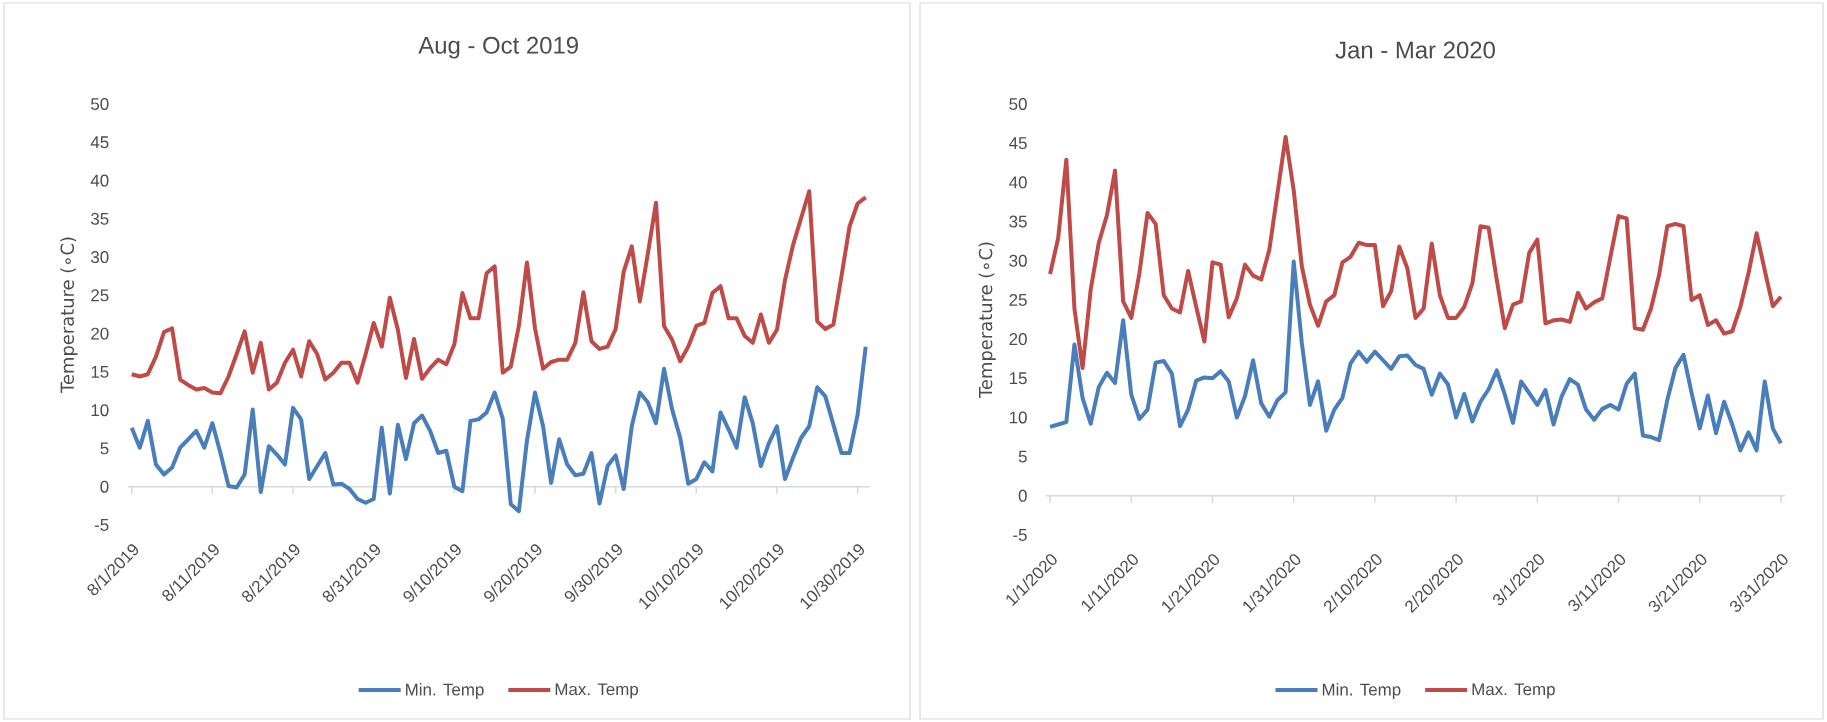  What do you see at coordinates (1415, 50) in the screenshot?
I see `chart-title: Jan - Mar 2020` at bounding box center [1415, 50].